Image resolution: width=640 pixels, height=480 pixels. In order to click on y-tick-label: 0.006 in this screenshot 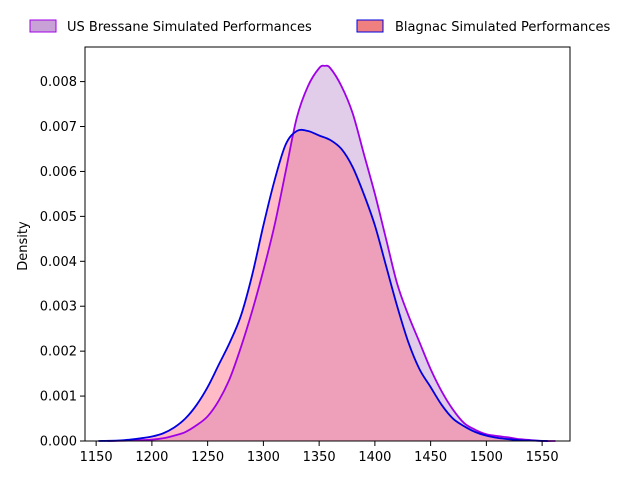, I will do `click(58, 172)`.